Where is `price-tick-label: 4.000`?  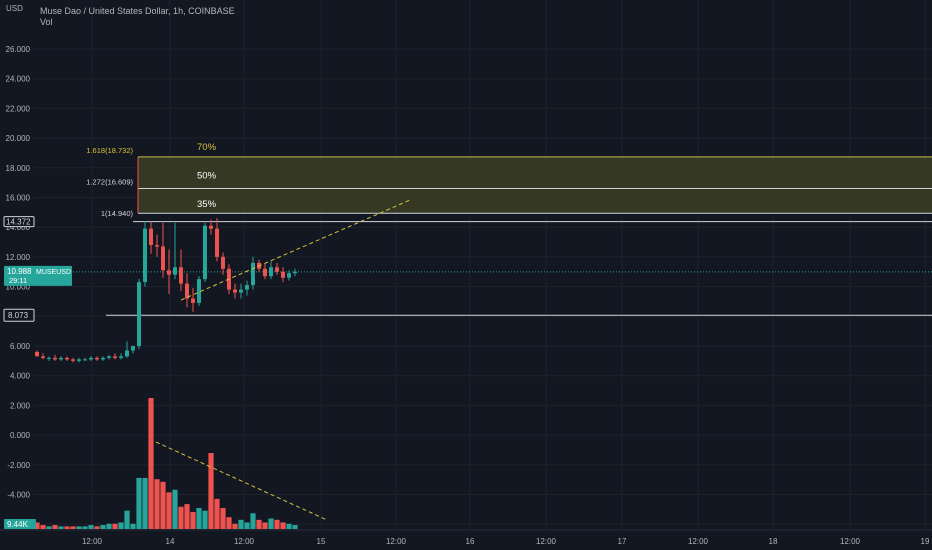 price-tick-label: 4.000 is located at coordinates (20, 376).